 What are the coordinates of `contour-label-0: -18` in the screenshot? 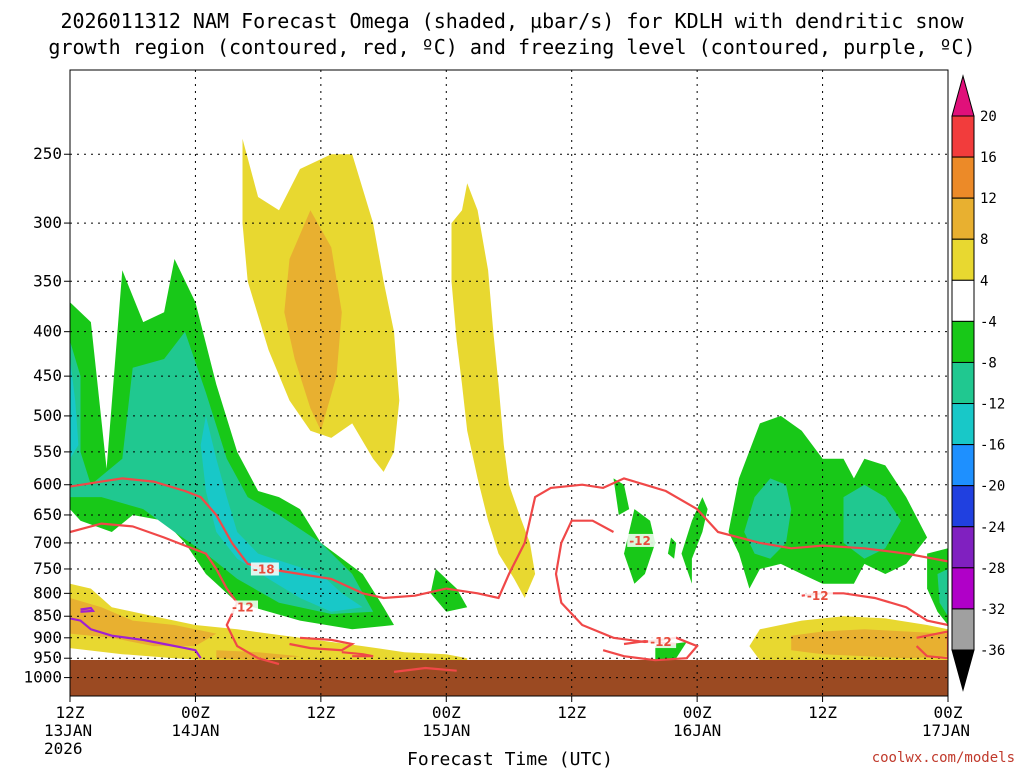 It's located at (264, 569).